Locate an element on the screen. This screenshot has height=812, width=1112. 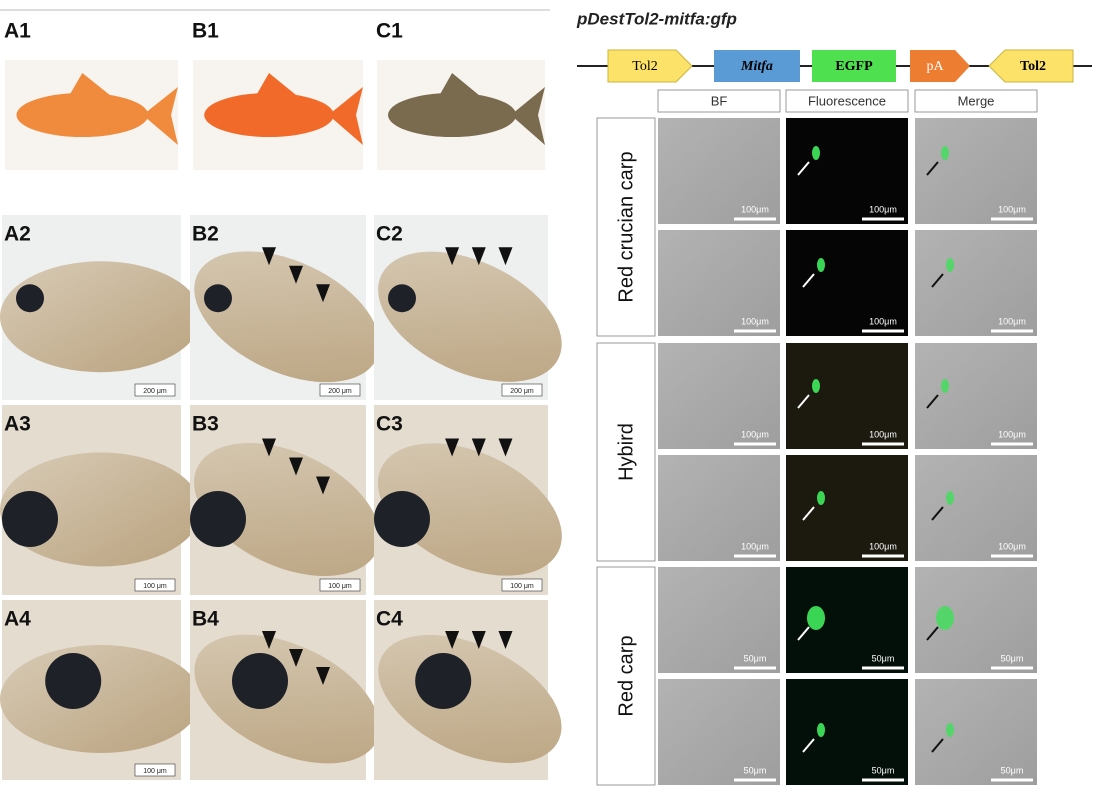
panel-label: A1 is located at coordinates (17, 31).